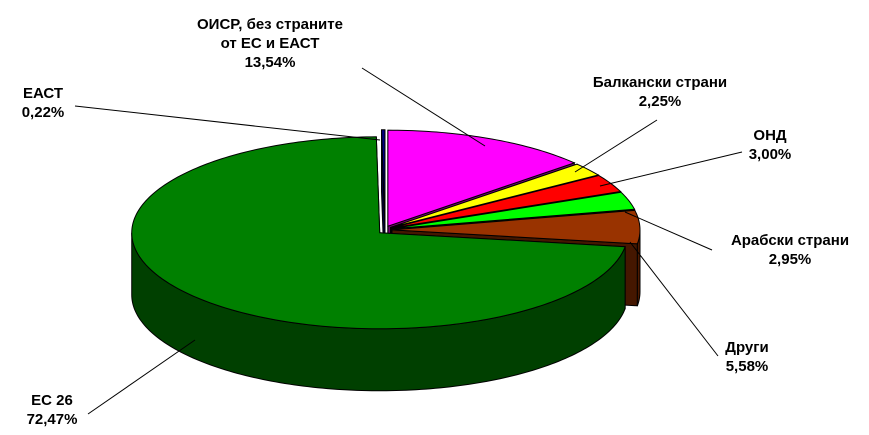  Describe the element at coordinates (43, 93) in the screenshot. I see `category-label: ЕАСТ` at that location.